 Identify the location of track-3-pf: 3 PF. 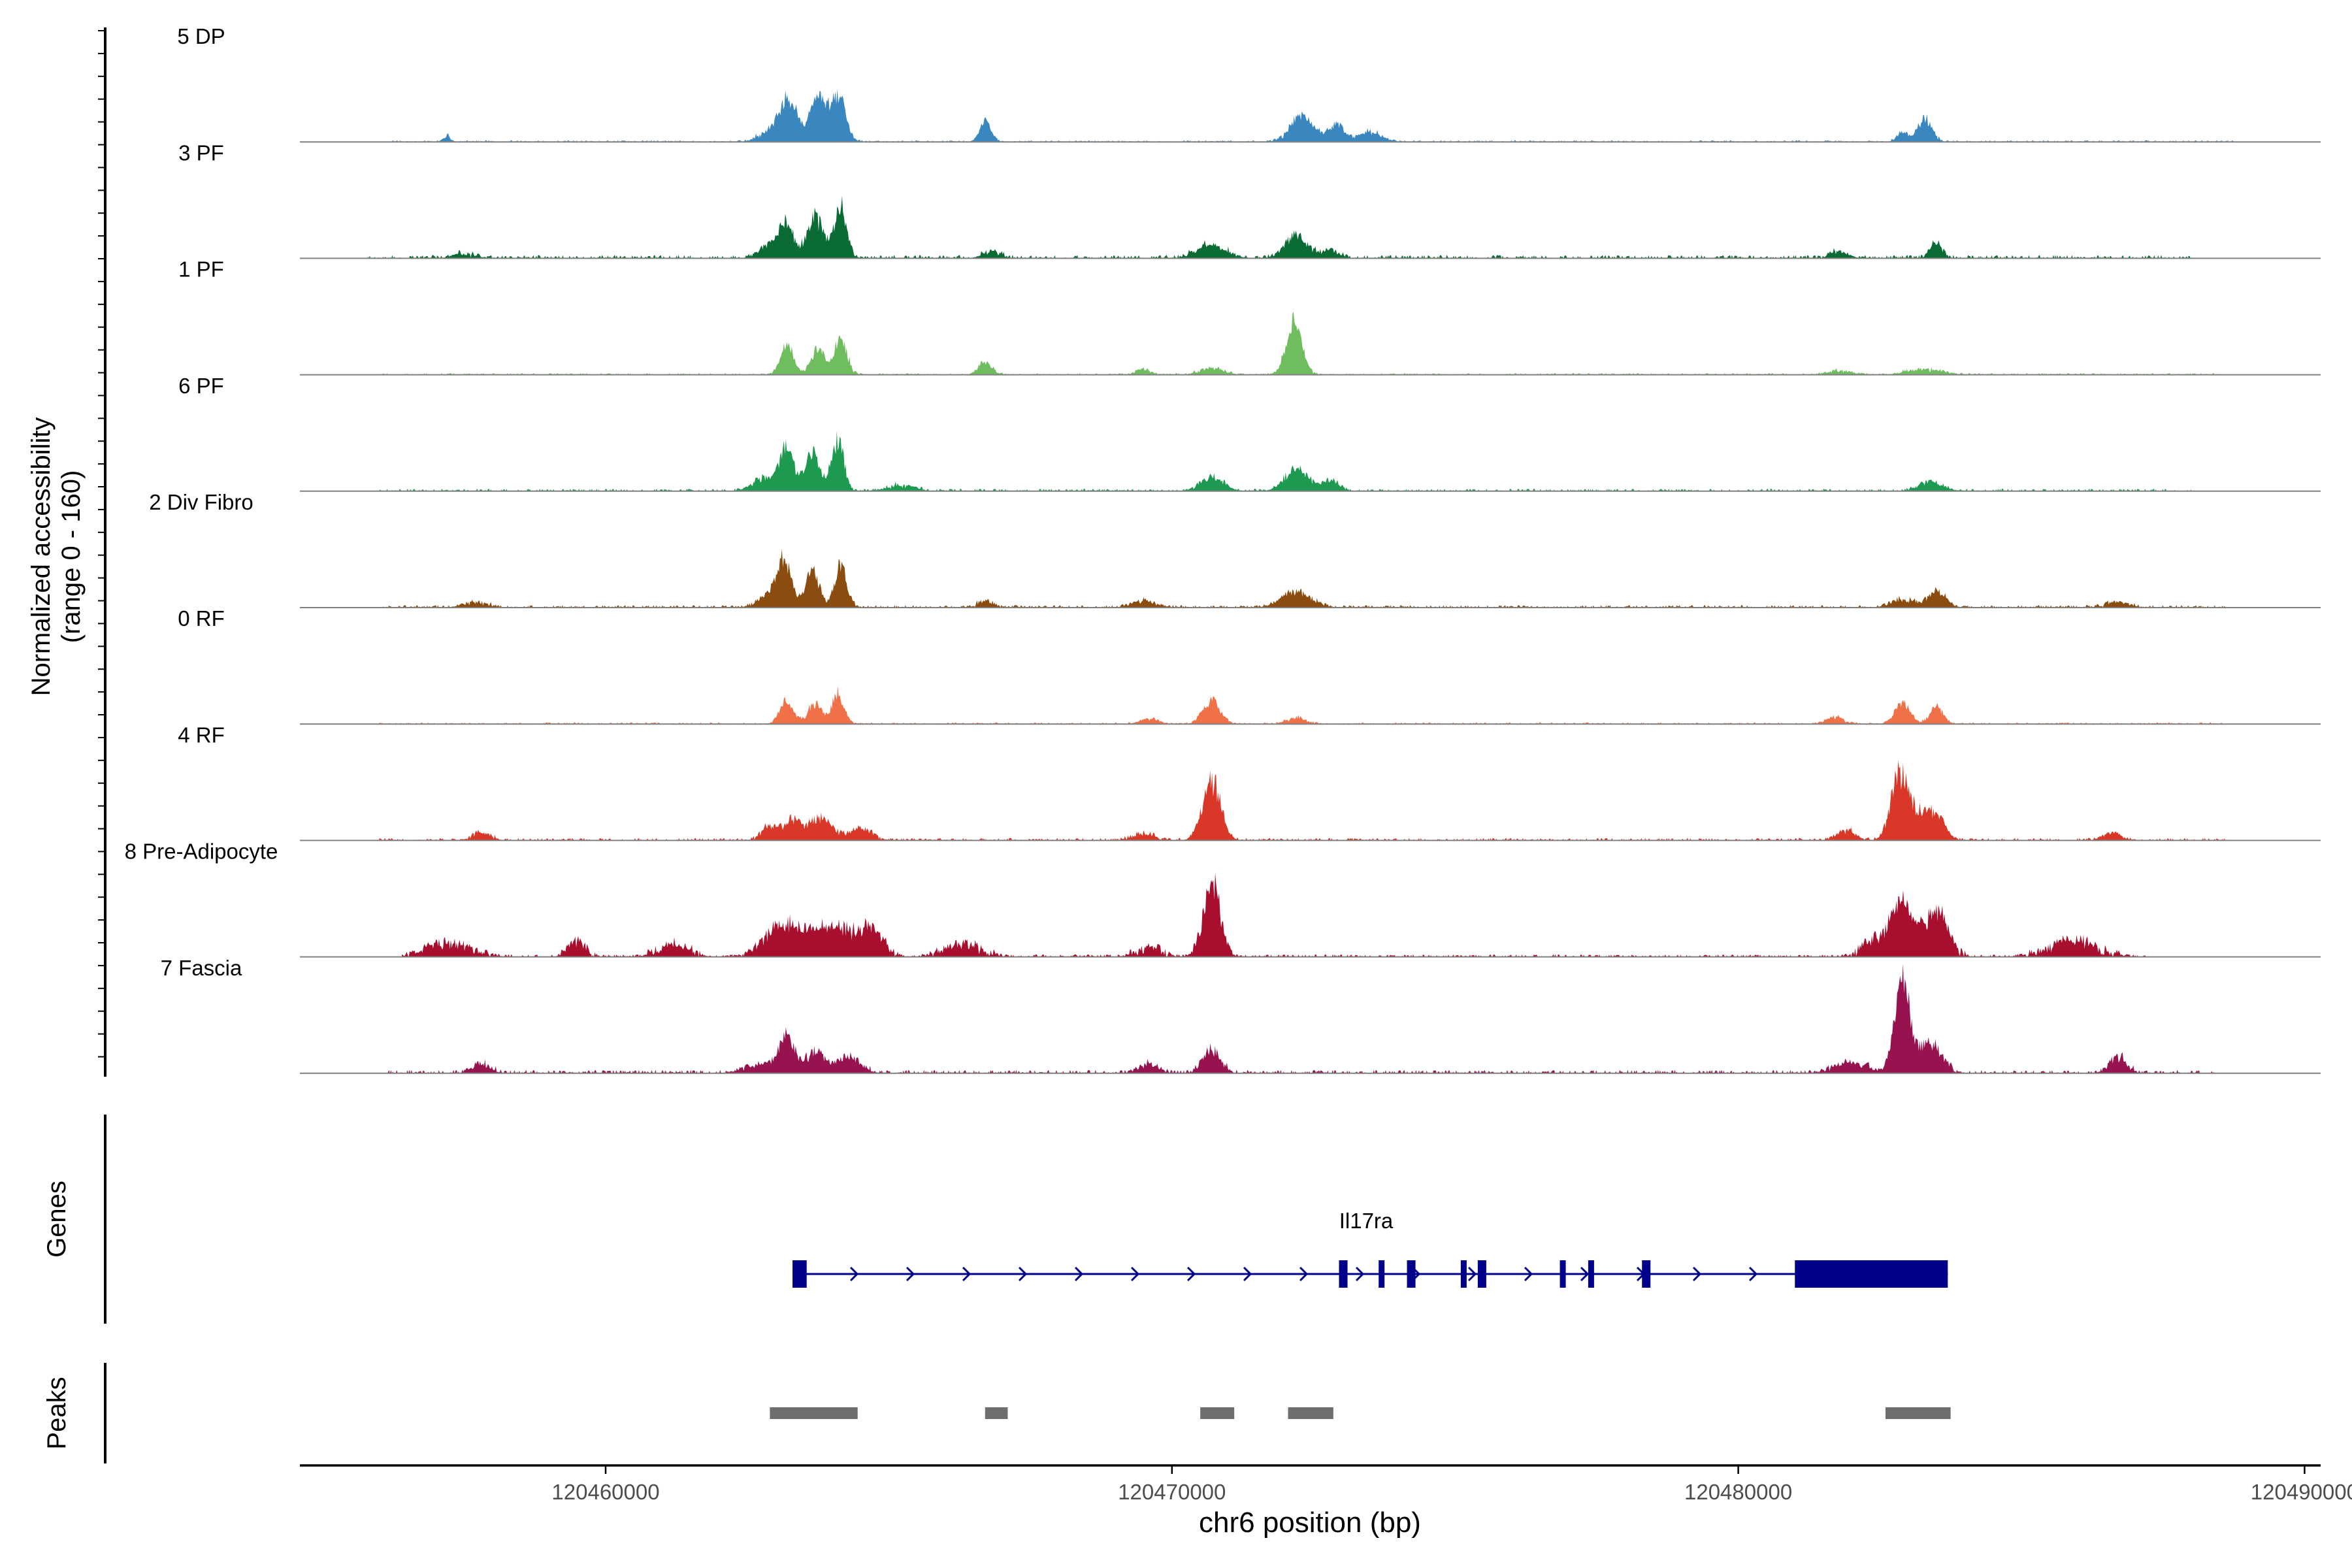
(1249, 199).